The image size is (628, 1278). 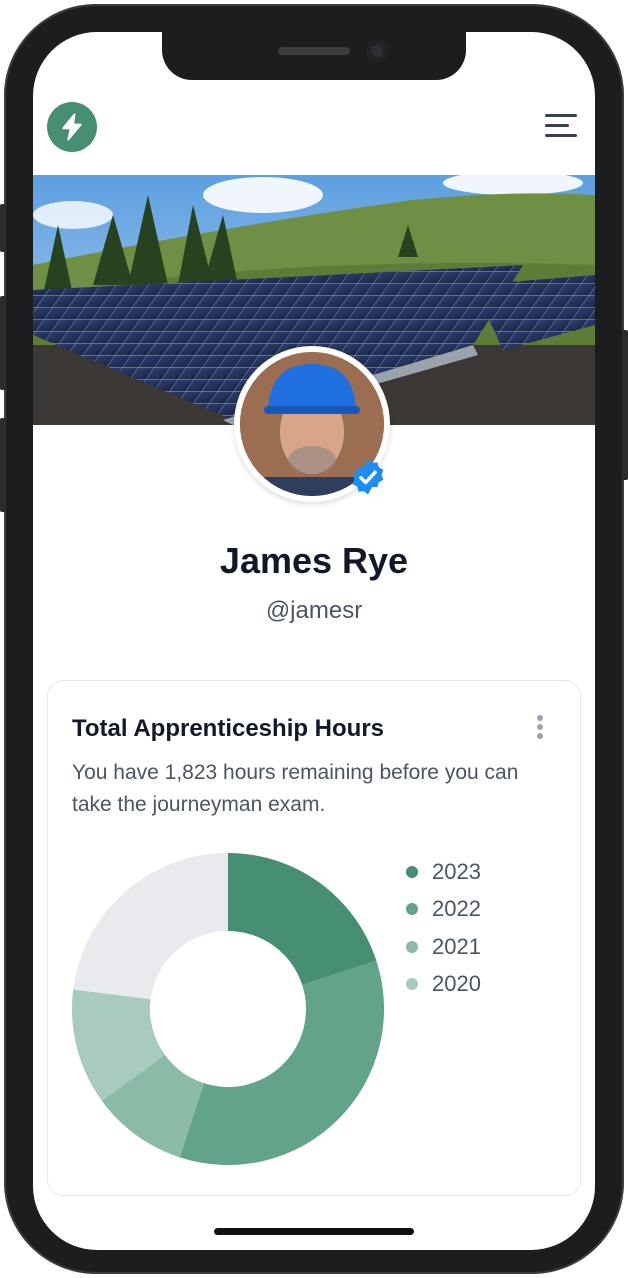 What do you see at coordinates (152, 1106) in the screenshot?
I see `donut-slice-2021` at bounding box center [152, 1106].